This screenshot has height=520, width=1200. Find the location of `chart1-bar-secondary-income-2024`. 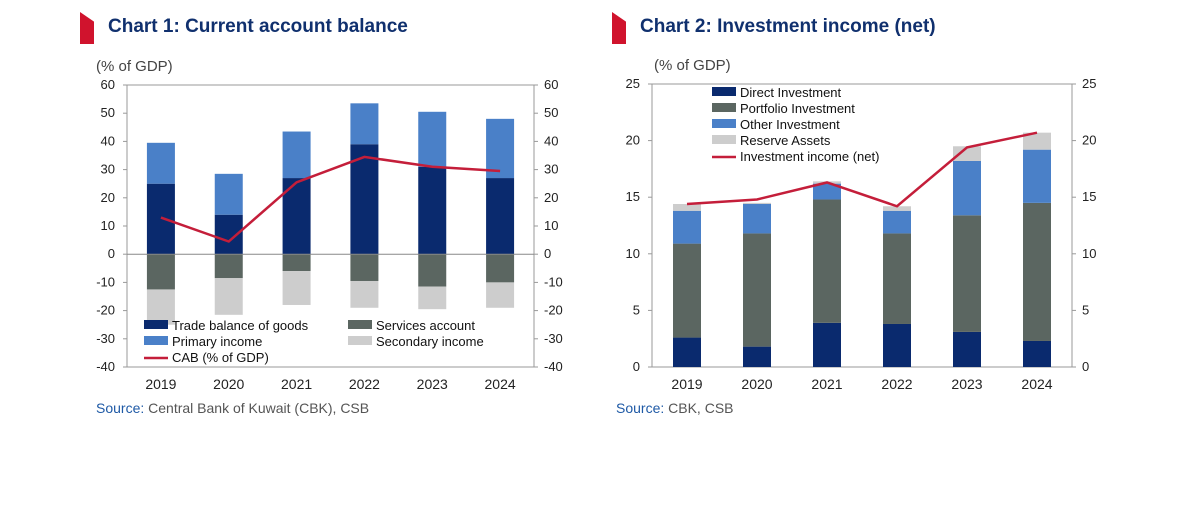

chart1-bar-secondary-income-2024 is located at coordinates (500, 295).